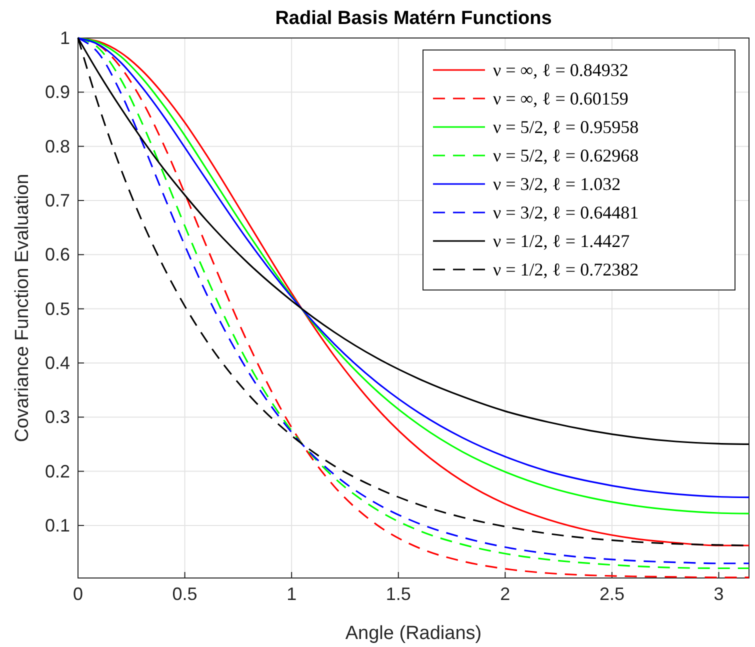 This screenshot has height=647, width=755. What do you see at coordinates (611, 594) in the screenshot?
I see `x-tick-label: 2.5` at bounding box center [611, 594].